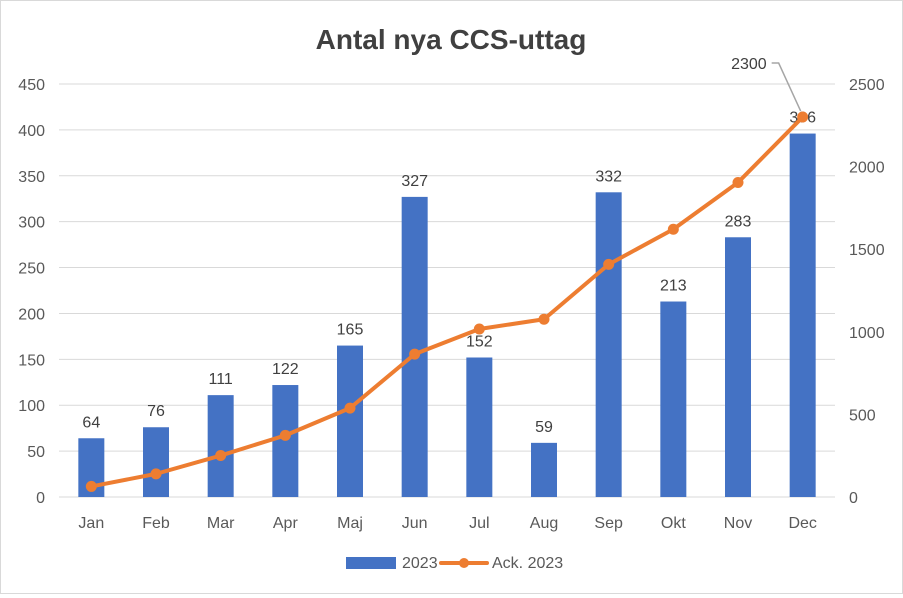  What do you see at coordinates (447, 523) in the screenshot?
I see `x-axis-ticks: Jan Feb Mar Apr Maj Jun Jul Aug Sep Okt Nov Dec` at bounding box center [447, 523].